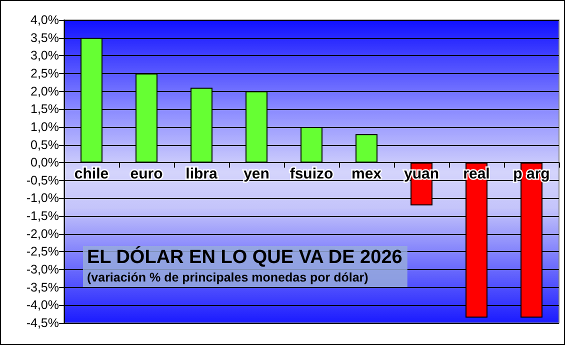 This screenshot has height=345, width=565. Describe the element at coordinates (227, 277) in the screenshot. I see `text: (variación % de principales monedas por dólar)` at that location.